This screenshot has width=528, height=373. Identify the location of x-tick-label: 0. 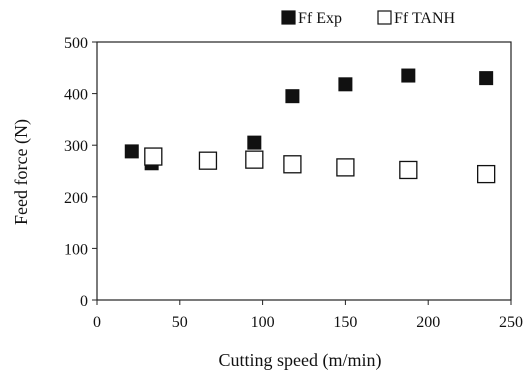
(97, 322).